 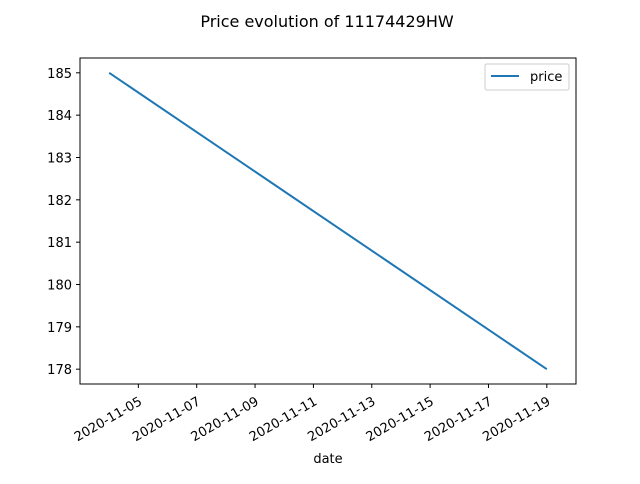 I want to click on y-axis: 178 179 180 181 182 183 184 185, so click(x=63, y=222).